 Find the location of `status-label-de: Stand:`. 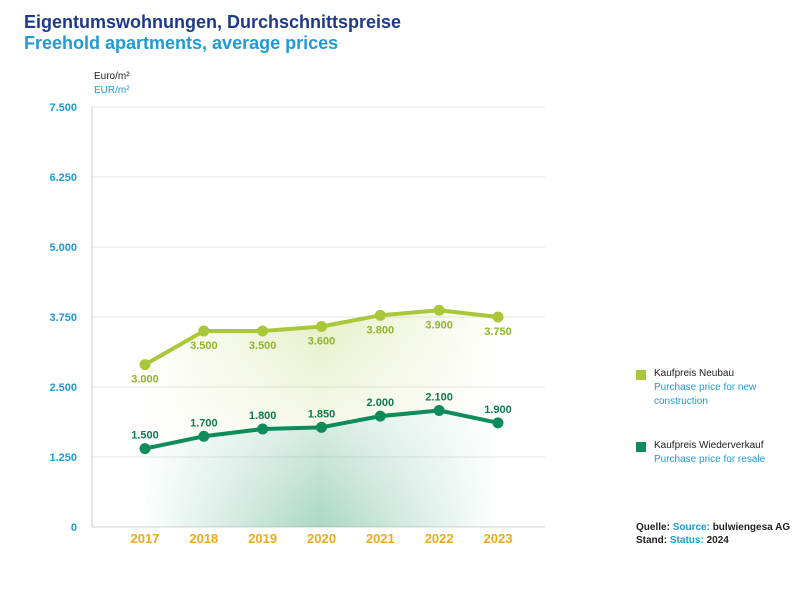

status-label-de: Stand: is located at coordinates (652, 540).